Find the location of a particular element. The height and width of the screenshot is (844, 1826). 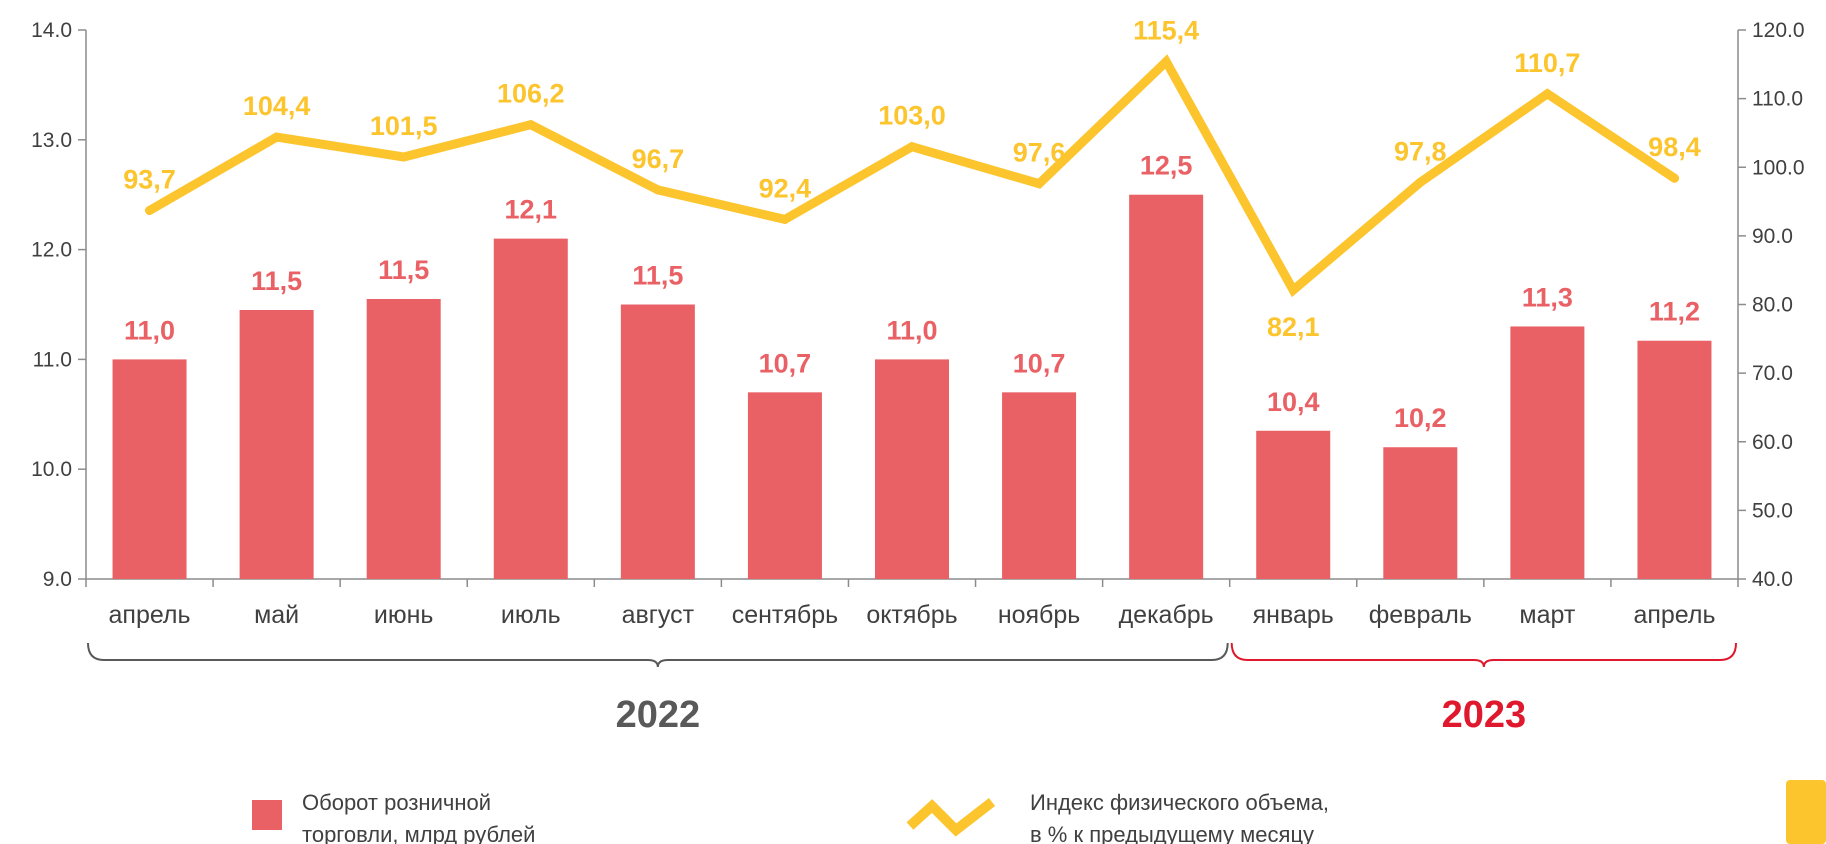

legend-bar-line-2: торговли, млрд рублей is located at coordinates (418, 833).